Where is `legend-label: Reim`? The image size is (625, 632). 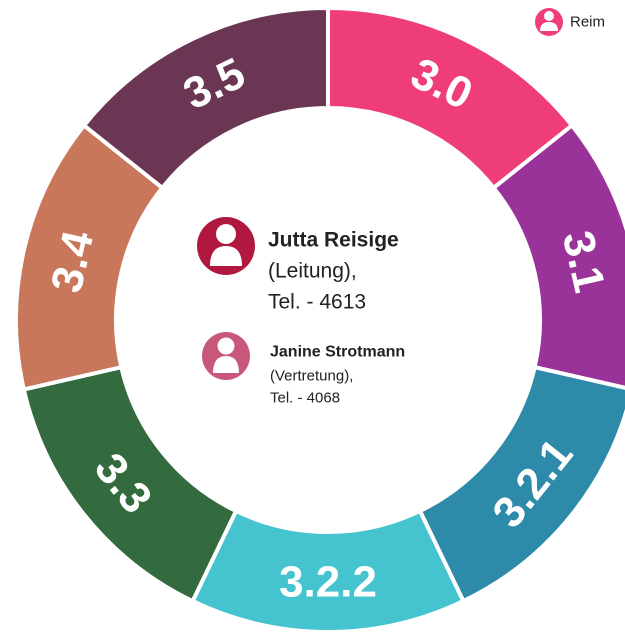 legend-label: Reim is located at coordinates (587, 22).